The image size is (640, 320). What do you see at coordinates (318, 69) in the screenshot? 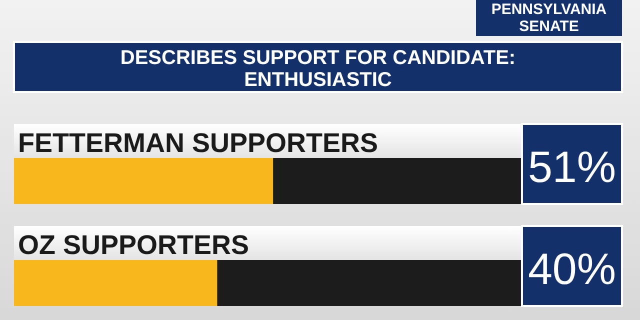
I see `chart-title: DESCRIBES SUPPORT FOR CANDIDATE: ENTHUSIASTIC` at bounding box center [318, 69].